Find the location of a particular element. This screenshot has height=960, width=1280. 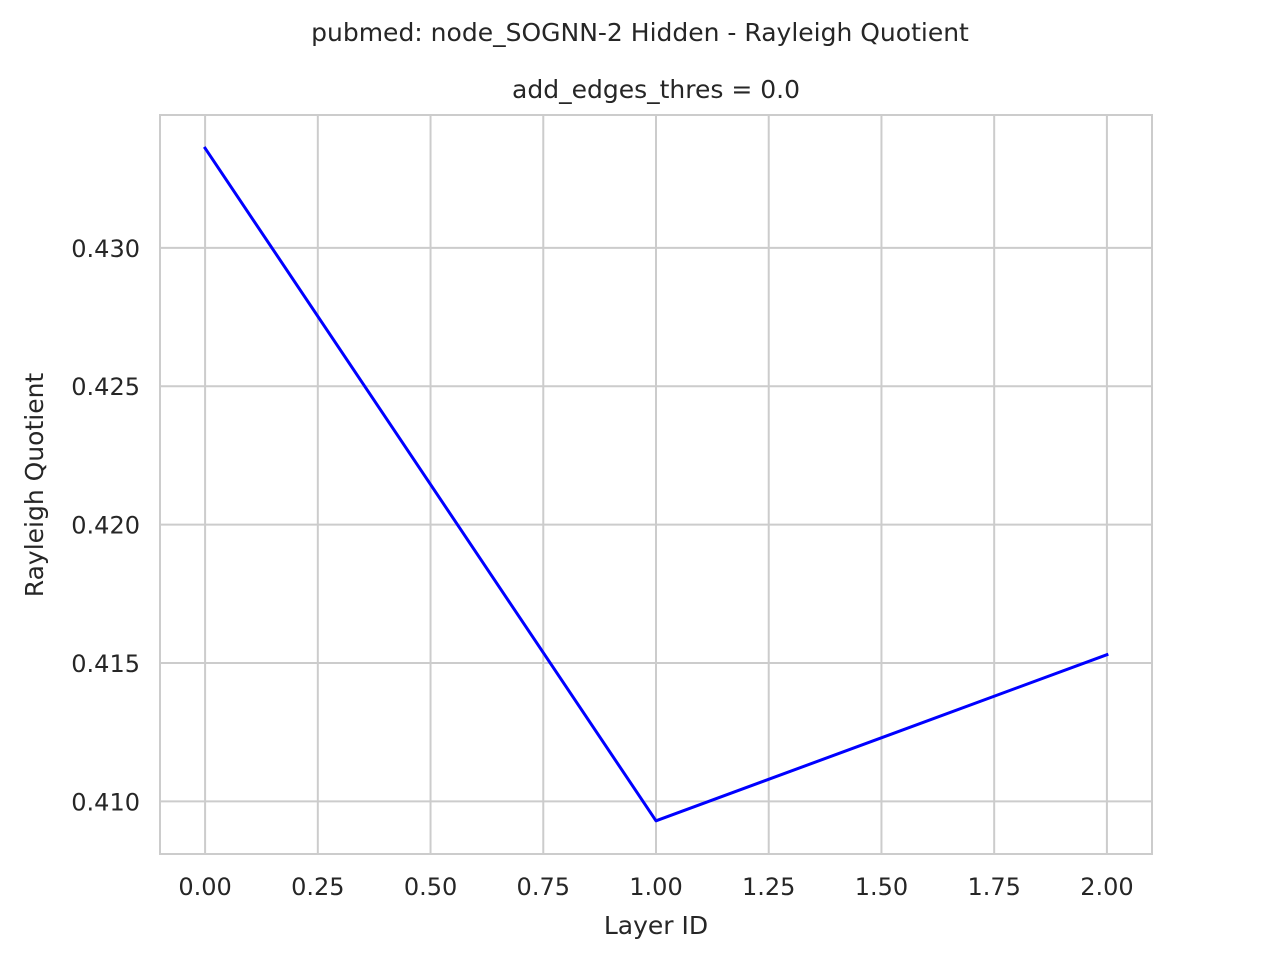

x-tick-label: 0.25 is located at coordinates (317, 887).